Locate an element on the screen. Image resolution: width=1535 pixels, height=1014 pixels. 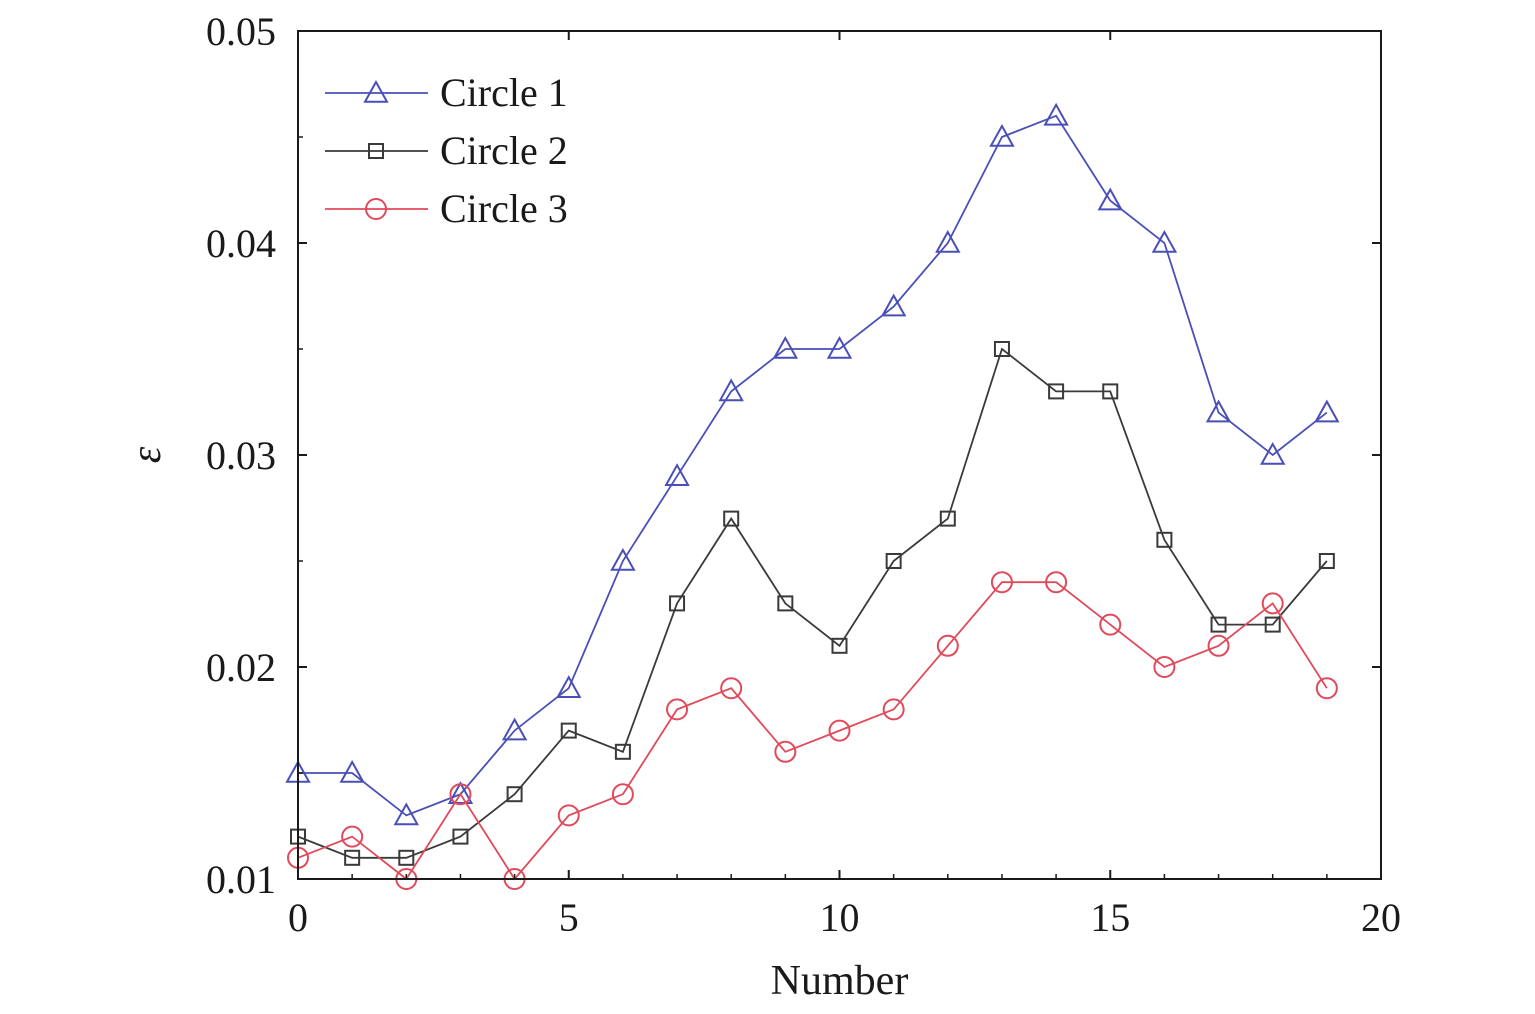
x-tick-label: 10 is located at coordinates (840, 917).